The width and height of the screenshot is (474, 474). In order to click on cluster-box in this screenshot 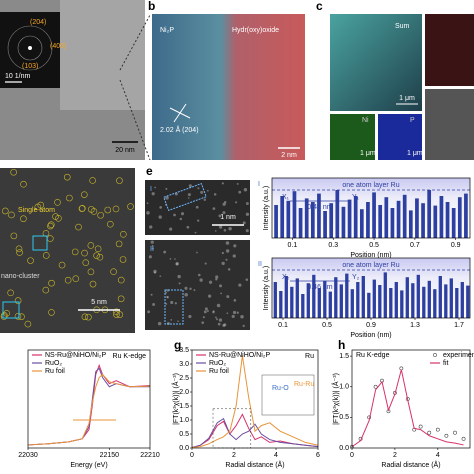, I will do `click(11, 310)`.